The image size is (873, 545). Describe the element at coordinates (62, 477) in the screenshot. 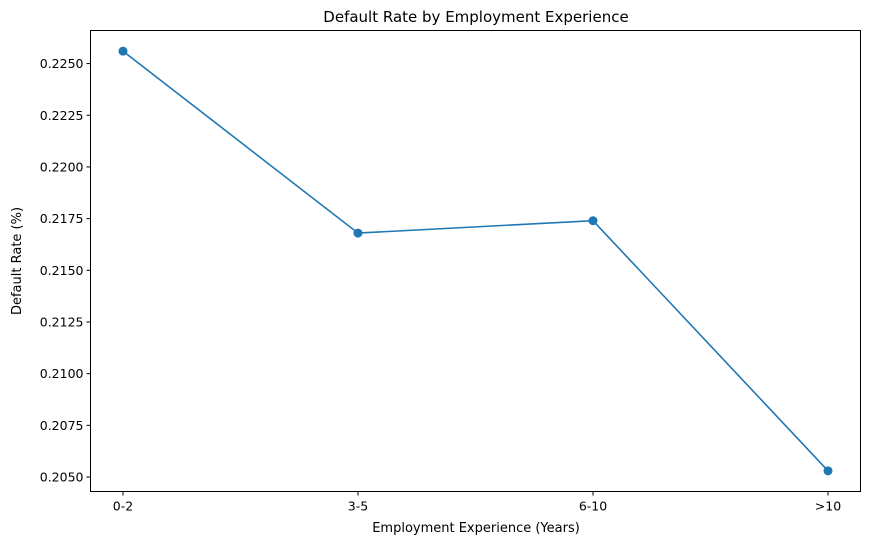

I see `y-tick-label: 0.2050` at that location.